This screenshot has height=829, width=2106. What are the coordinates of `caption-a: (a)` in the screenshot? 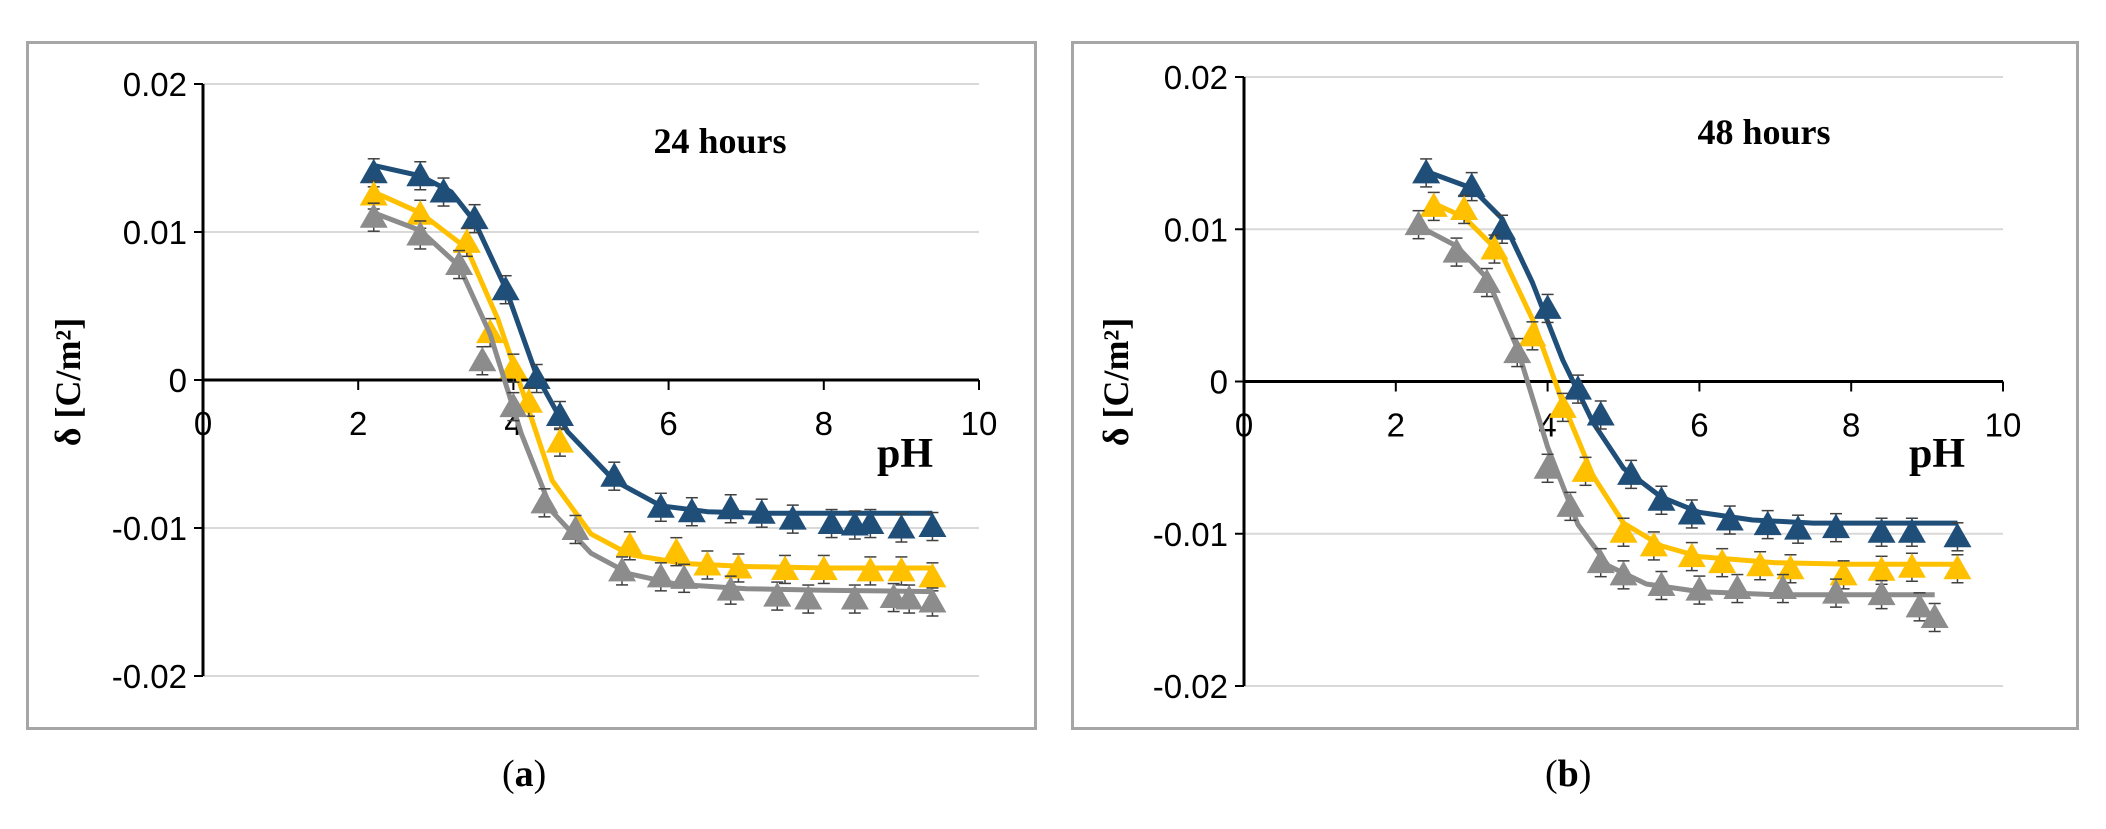 It's located at (524, 774).